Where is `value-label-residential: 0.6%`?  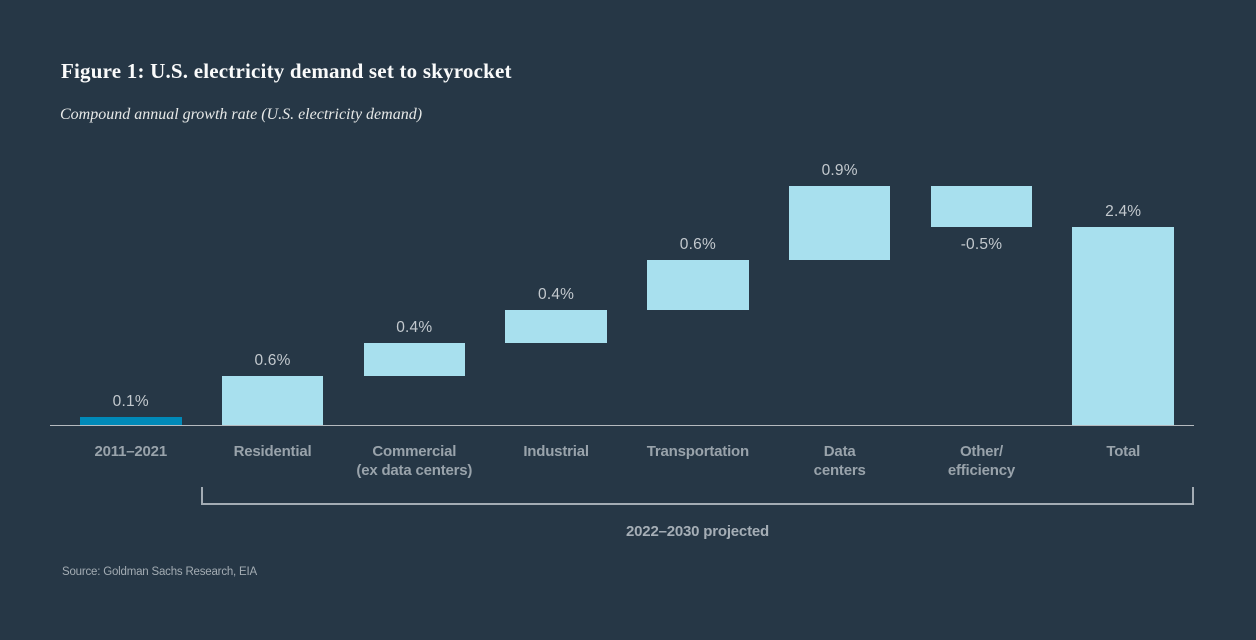 value-label-residential: 0.6% is located at coordinates (272, 360).